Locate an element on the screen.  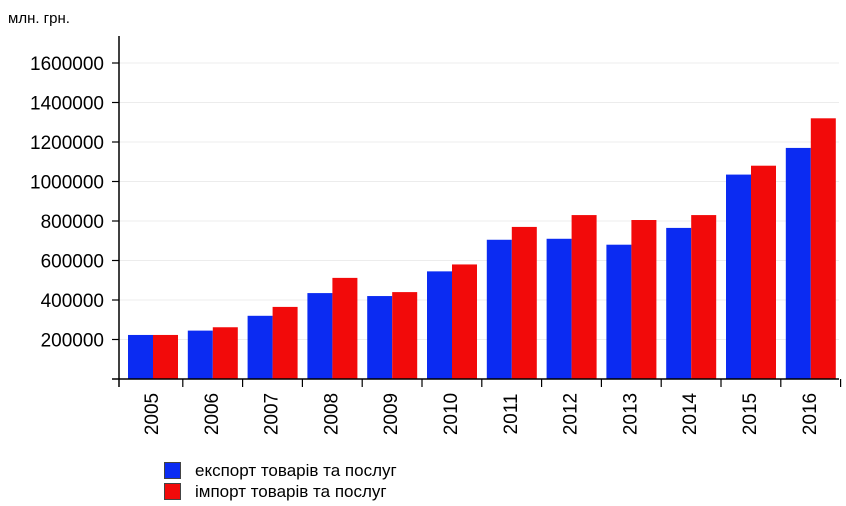
bar-import-2012 is located at coordinates (584, 297).